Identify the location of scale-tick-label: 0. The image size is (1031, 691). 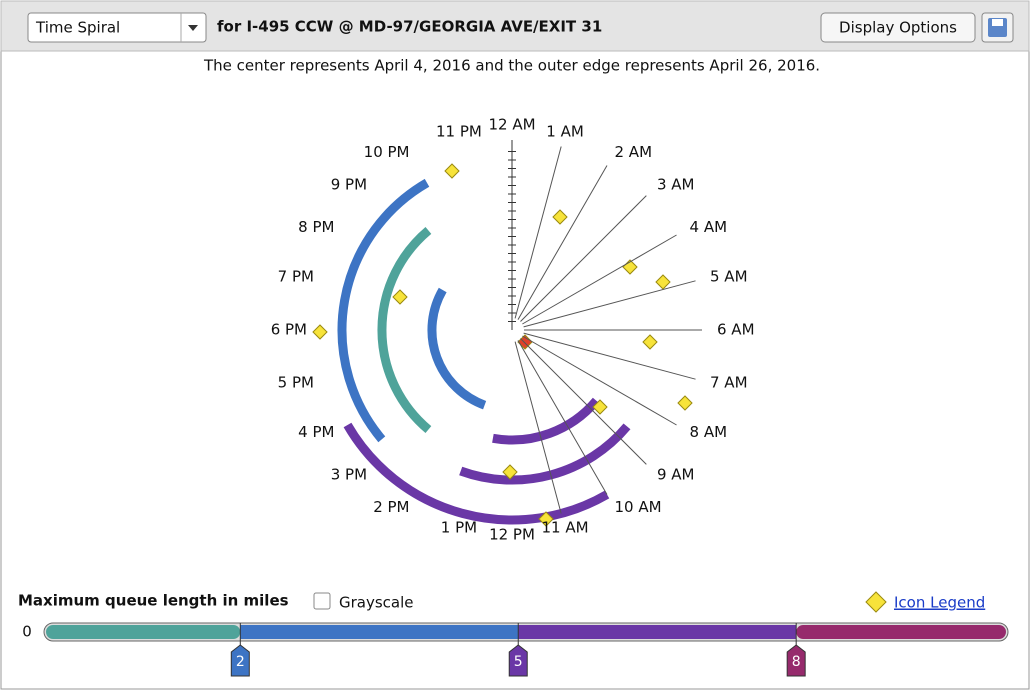
(27, 632).